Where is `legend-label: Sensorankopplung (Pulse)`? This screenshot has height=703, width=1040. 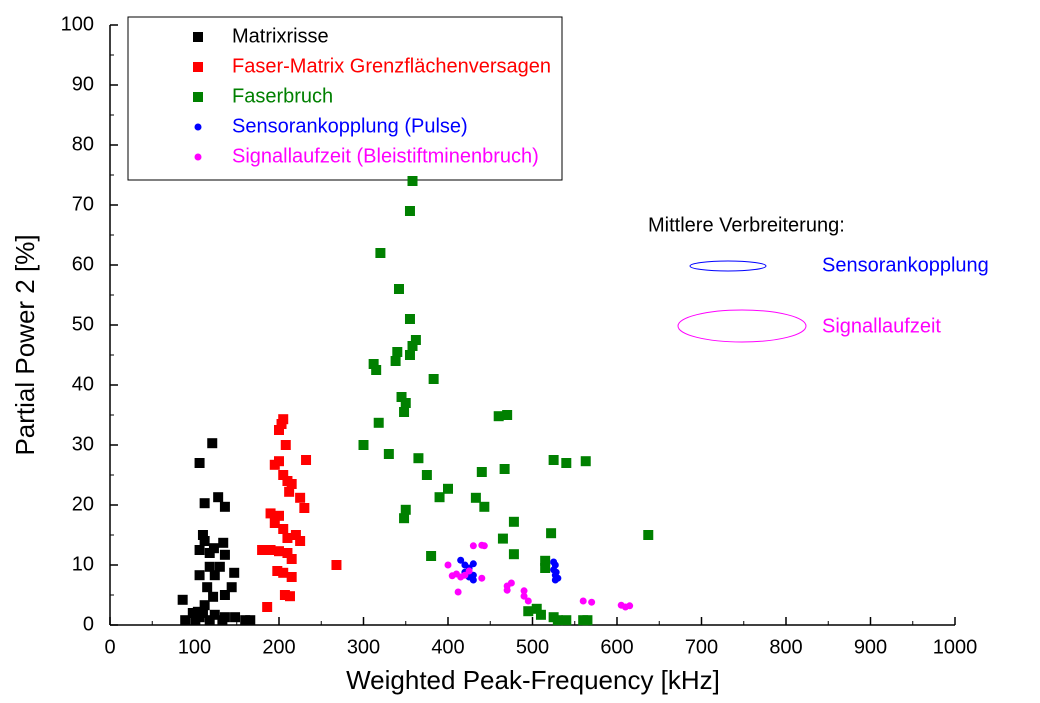 legend-label: Sensorankopplung (Pulse) is located at coordinates (350, 126).